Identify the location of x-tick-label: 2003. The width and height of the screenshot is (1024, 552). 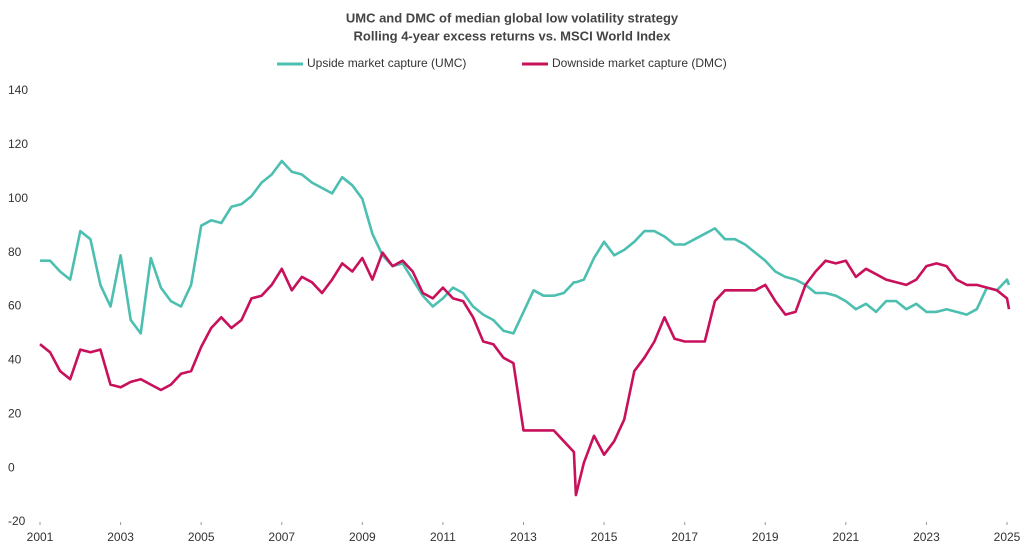
(120, 537).